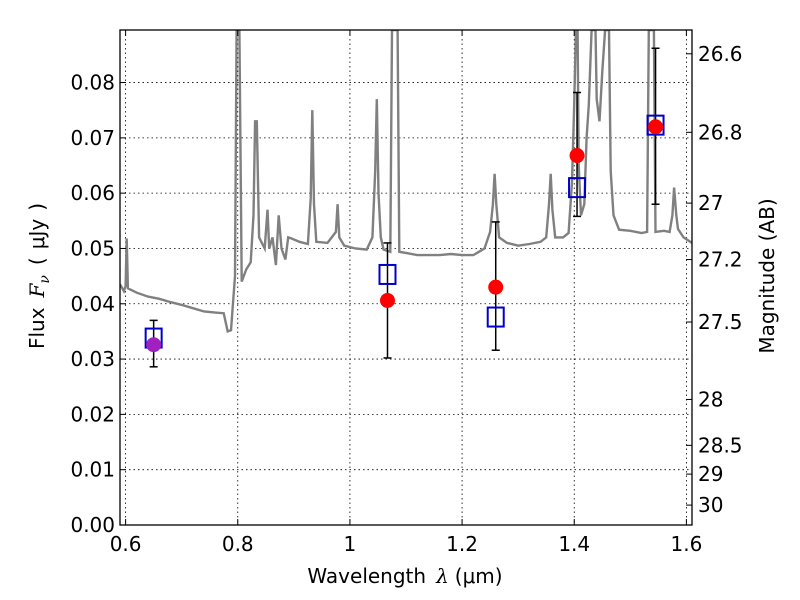 Image resolution: width=800 pixels, height=600 pixels. What do you see at coordinates (710, 203) in the screenshot?
I see `right-tick-label: 27` at bounding box center [710, 203].